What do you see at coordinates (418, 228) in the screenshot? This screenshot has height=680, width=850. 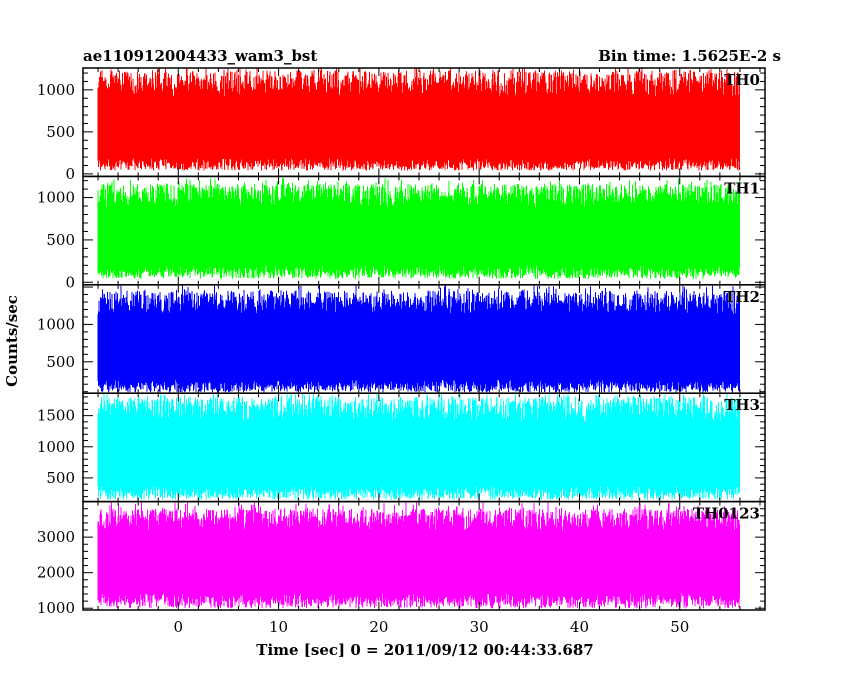 I see `series-th1` at bounding box center [418, 228].